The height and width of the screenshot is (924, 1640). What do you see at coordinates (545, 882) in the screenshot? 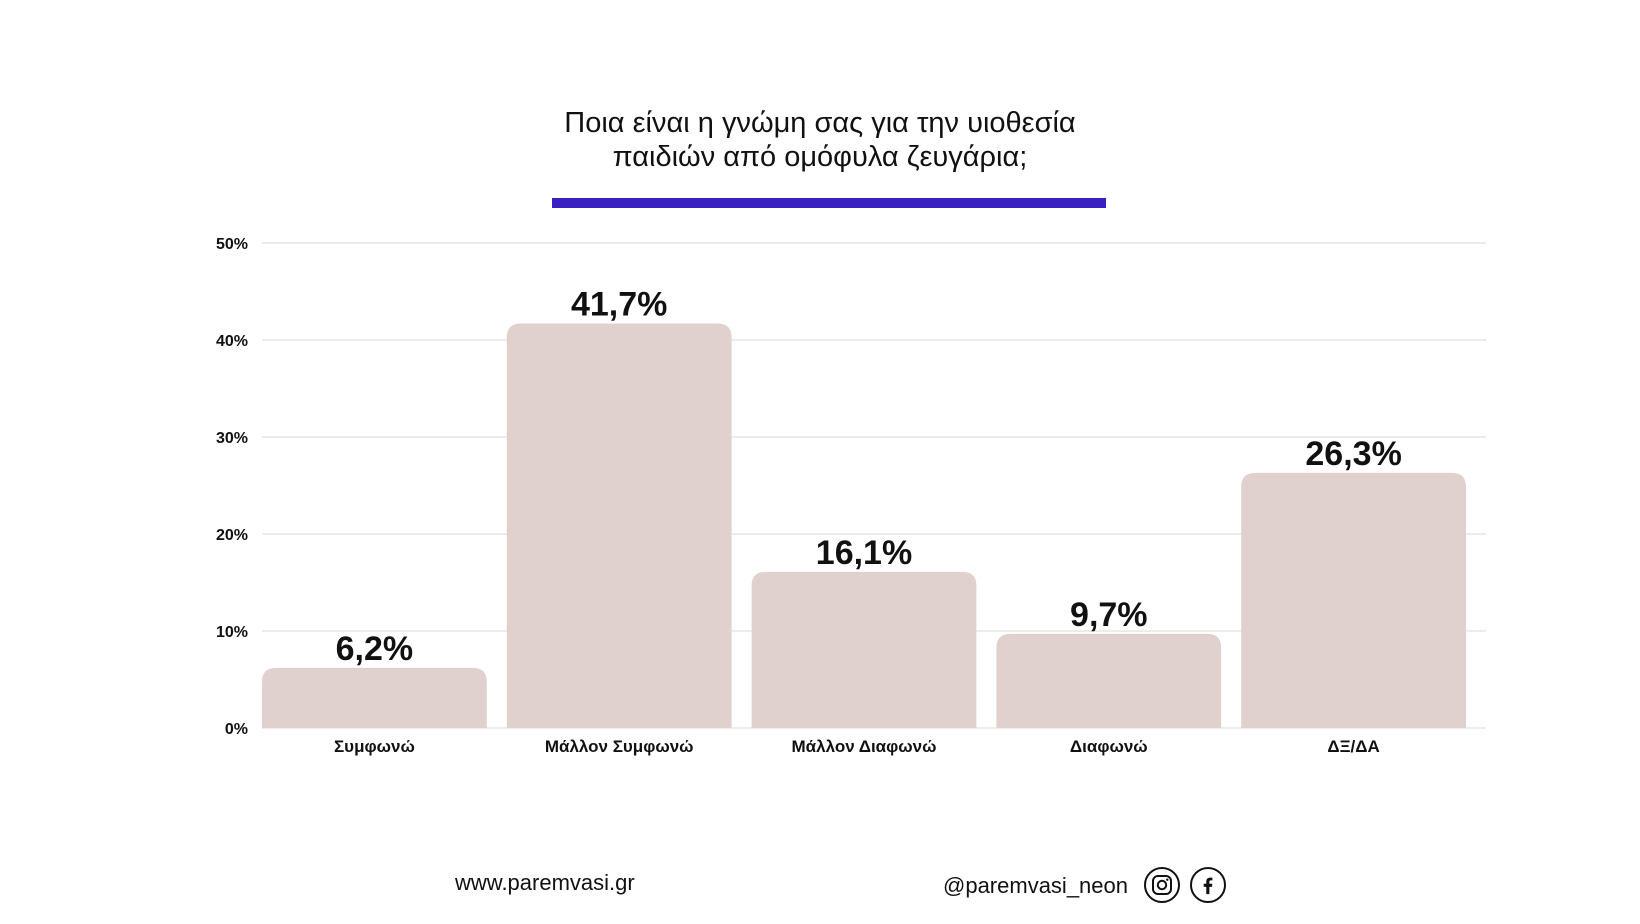
I see `website-link: www.paremvasi.gr` at bounding box center [545, 882].